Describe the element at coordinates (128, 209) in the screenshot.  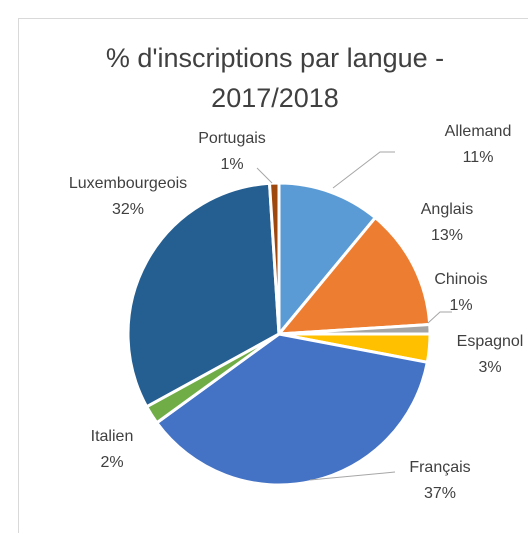
I see `value-label: 32%` at that location.